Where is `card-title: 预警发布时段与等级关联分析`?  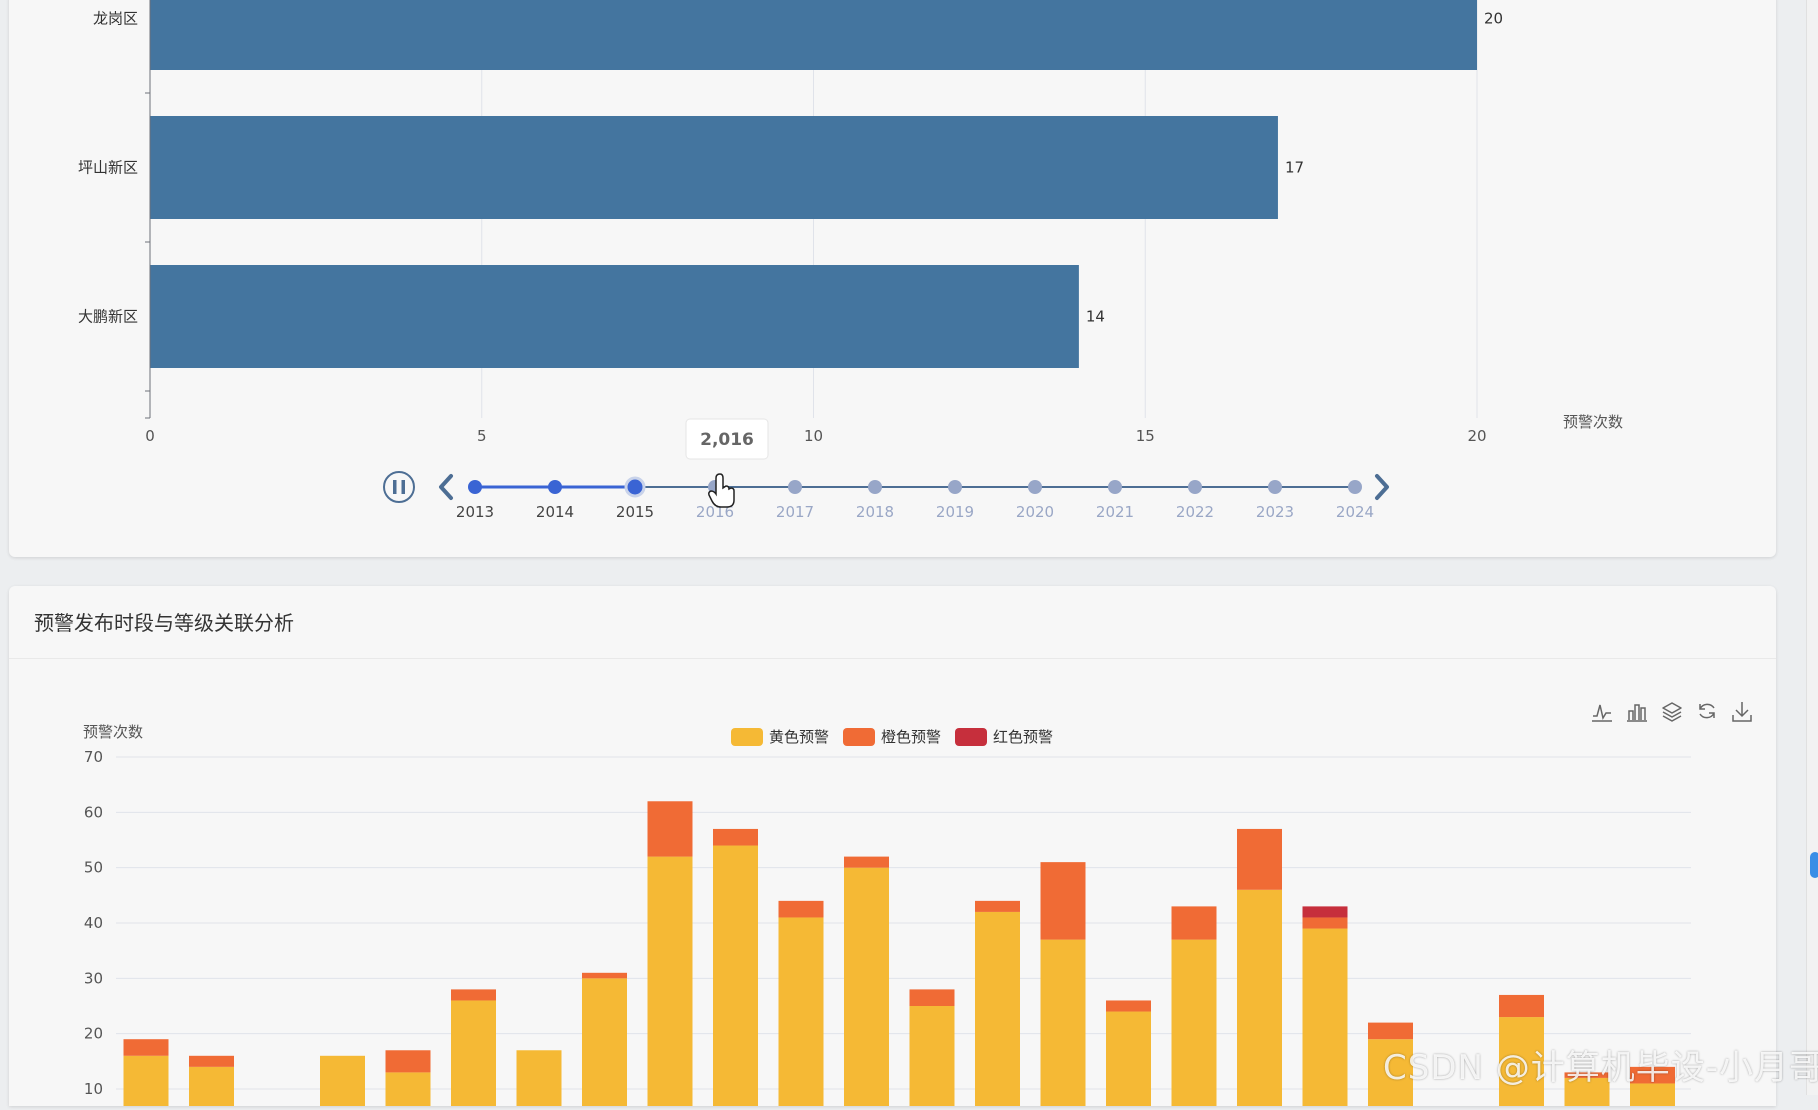
card-title: 预警发布时段与等级关联分析 is located at coordinates (164, 623).